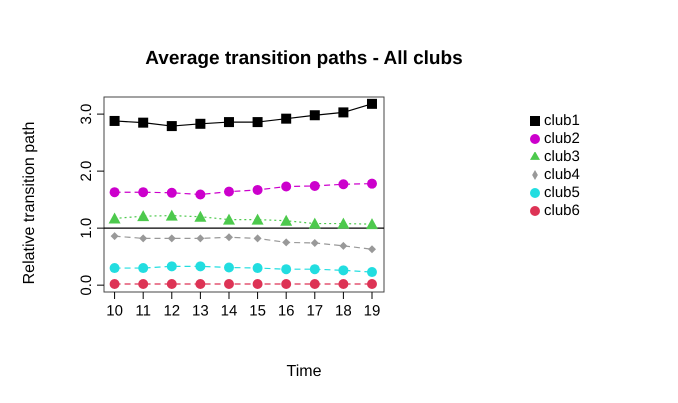 This screenshot has height=403, width=678. What do you see at coordinates (562, 192) in the screenshot?
I see `legend-label: club5` at bounding box center [562, 192].